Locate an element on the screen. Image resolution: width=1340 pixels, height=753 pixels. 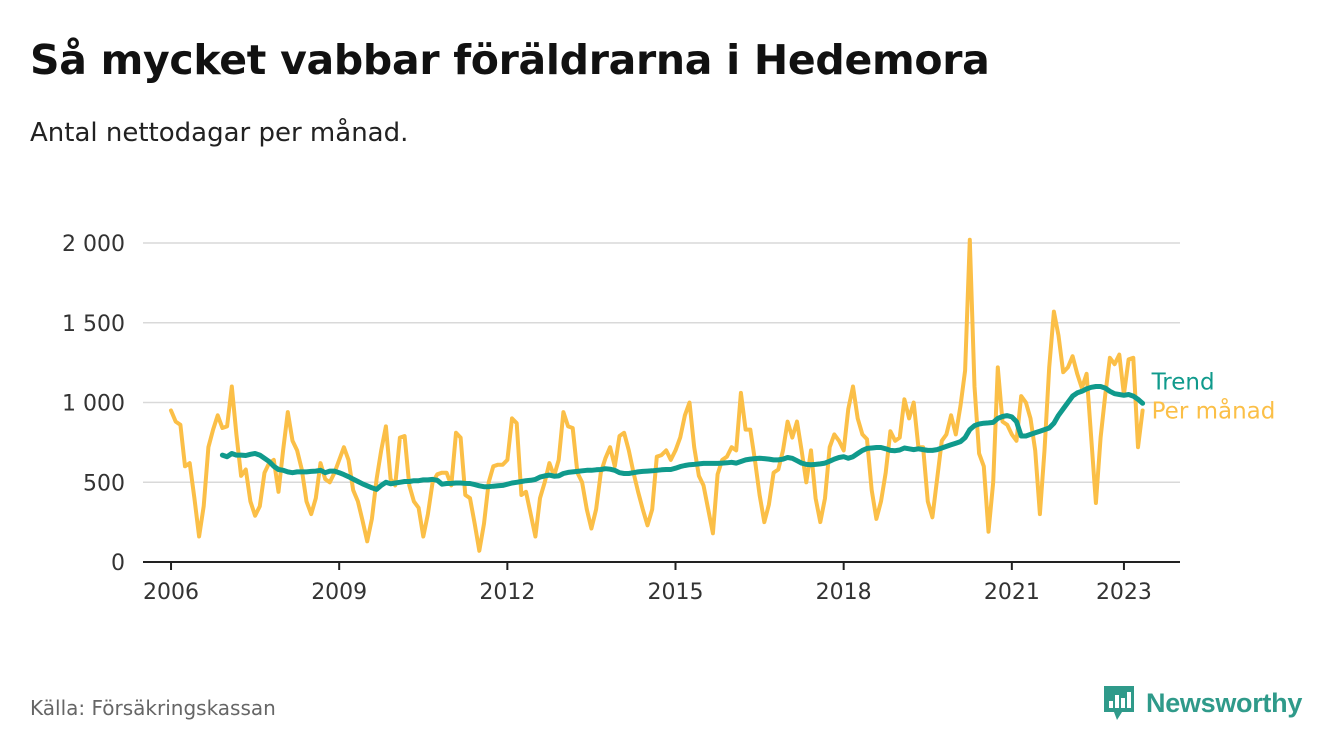
trend-label: Trend is located at coordinates (1183, 382).